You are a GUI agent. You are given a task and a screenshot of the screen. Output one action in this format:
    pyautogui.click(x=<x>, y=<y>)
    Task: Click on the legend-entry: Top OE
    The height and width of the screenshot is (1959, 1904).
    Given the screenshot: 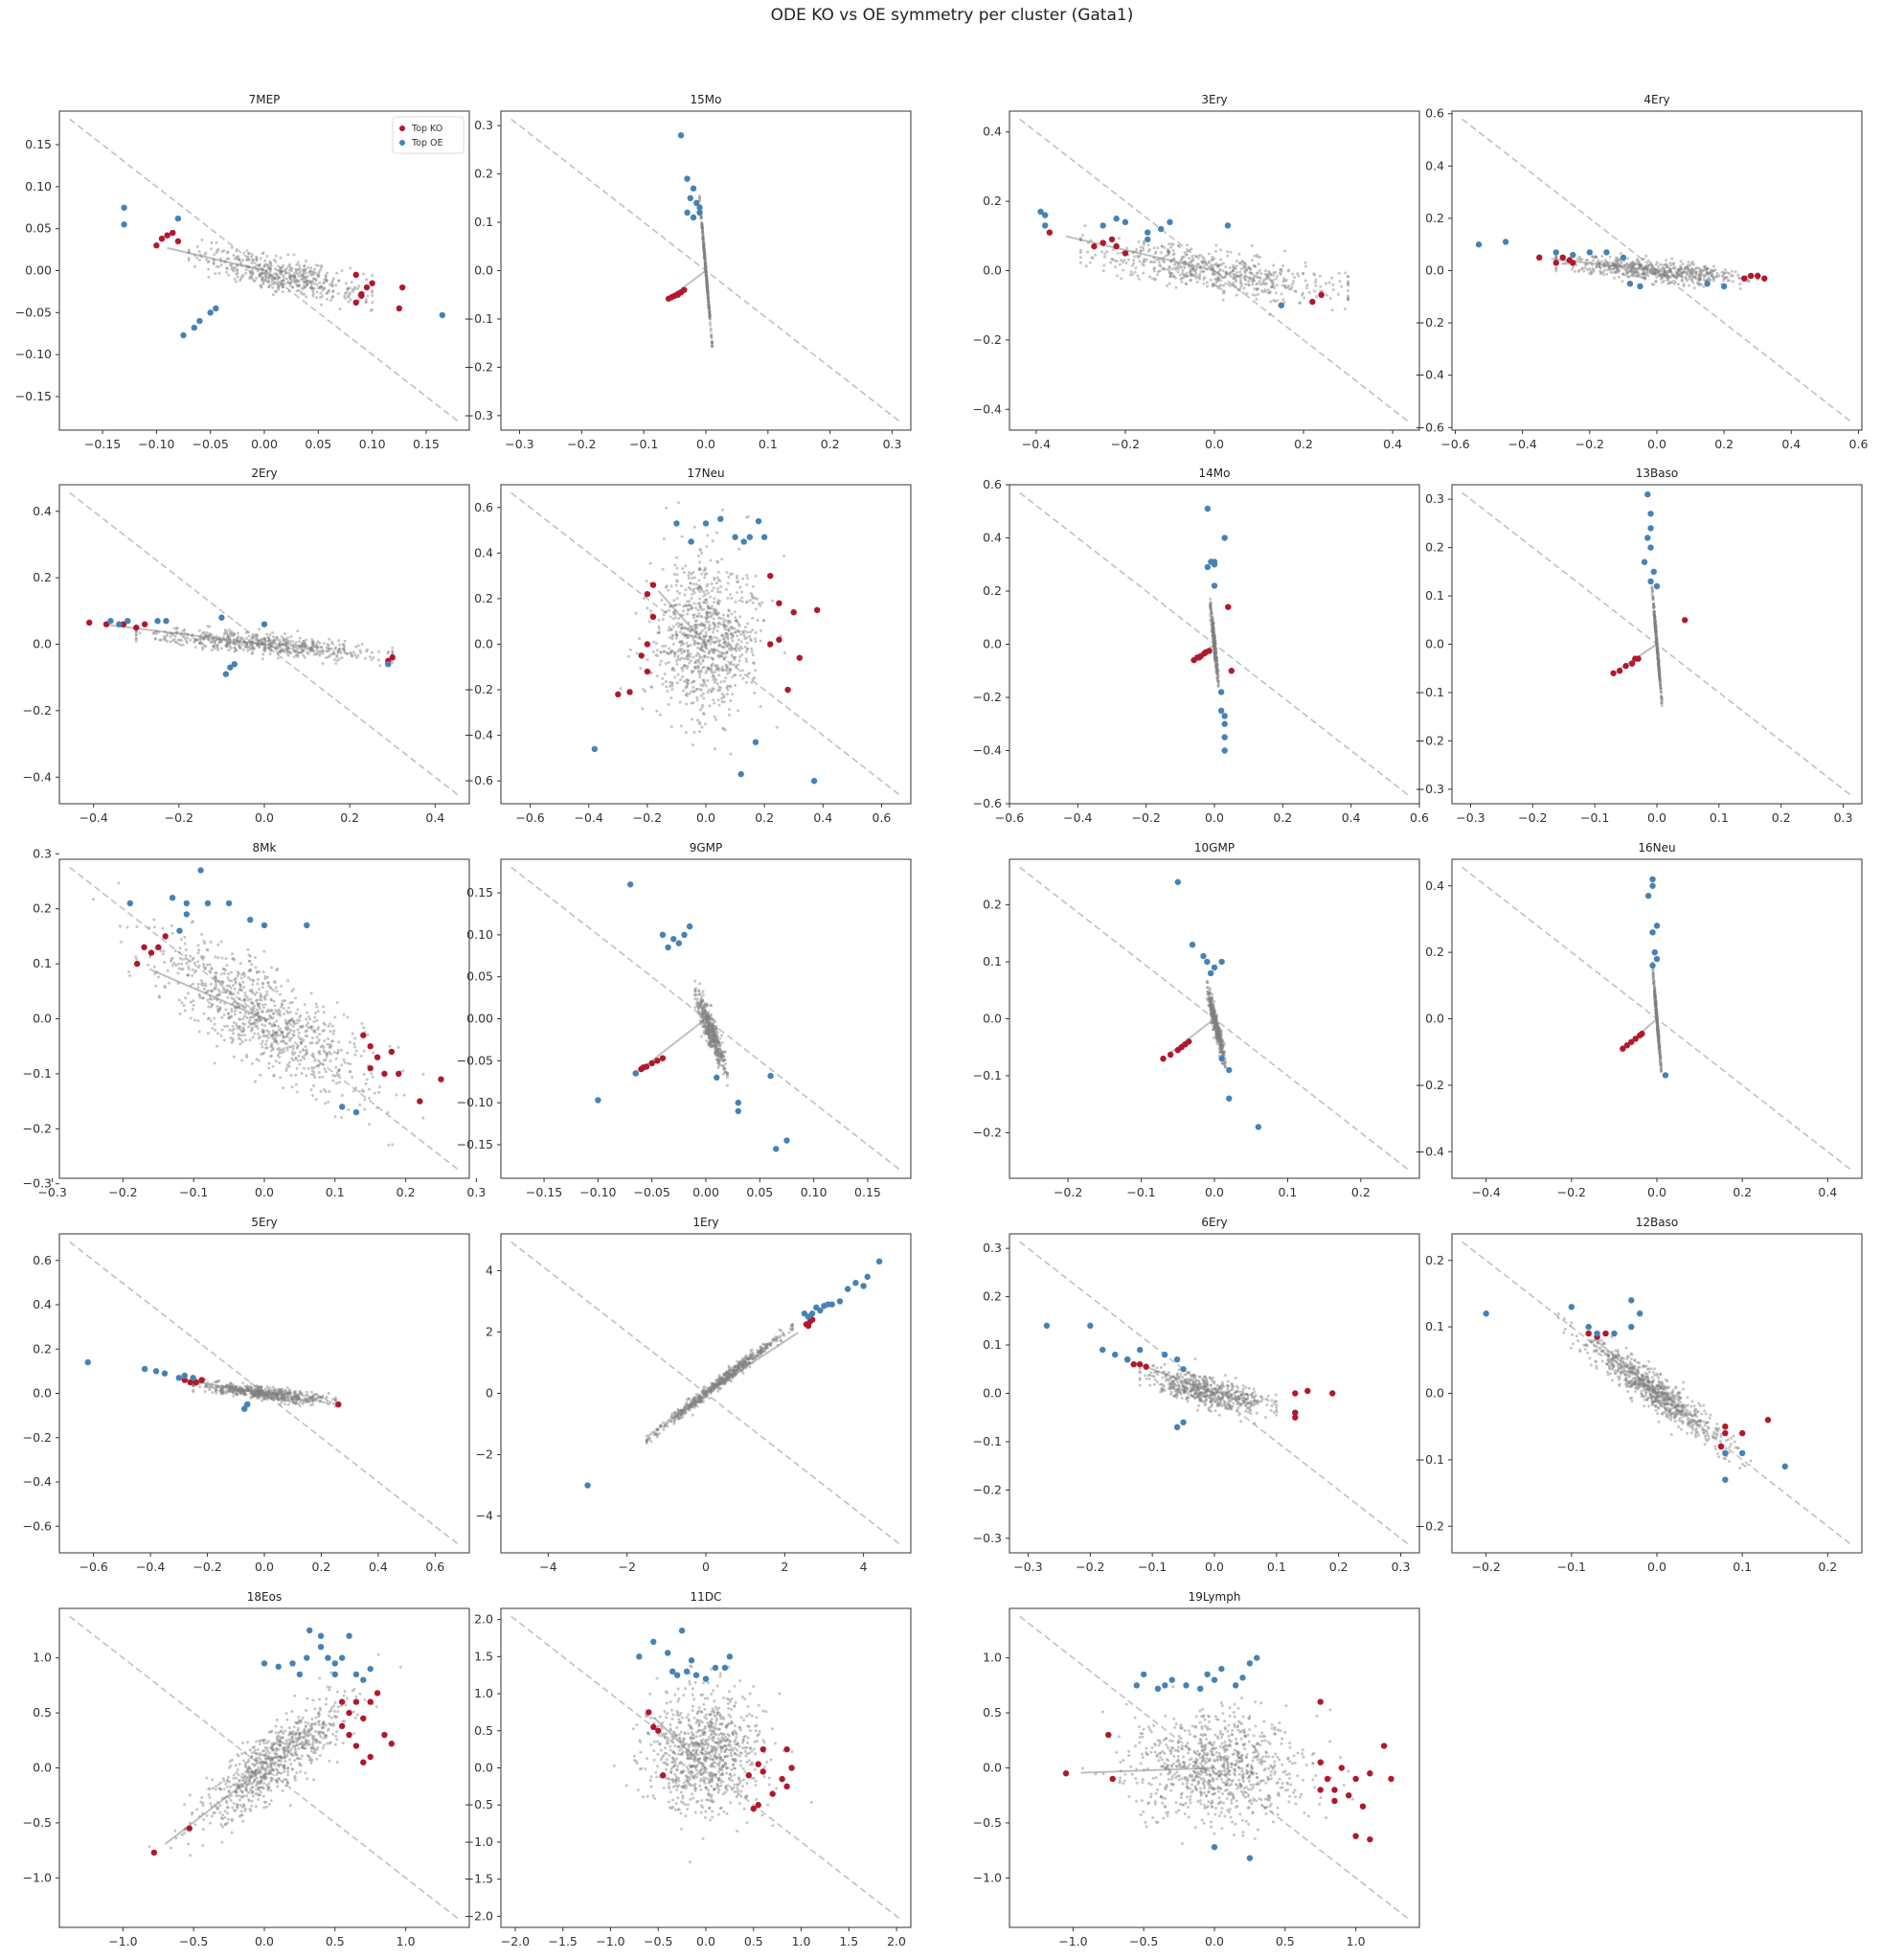 What is the action you would take?
    pyautogui.click(x=427, y=143)
    